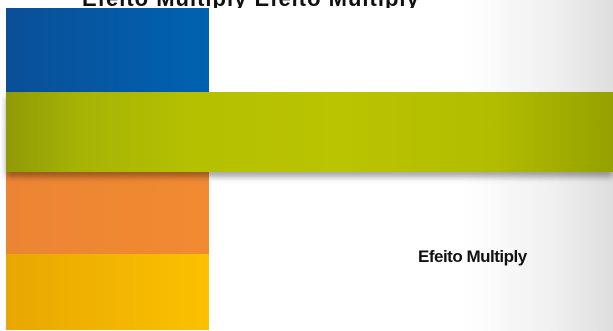 The height and width of the screenshot is (331, 613). I want to click on blue-swatch, so click(107, 50).